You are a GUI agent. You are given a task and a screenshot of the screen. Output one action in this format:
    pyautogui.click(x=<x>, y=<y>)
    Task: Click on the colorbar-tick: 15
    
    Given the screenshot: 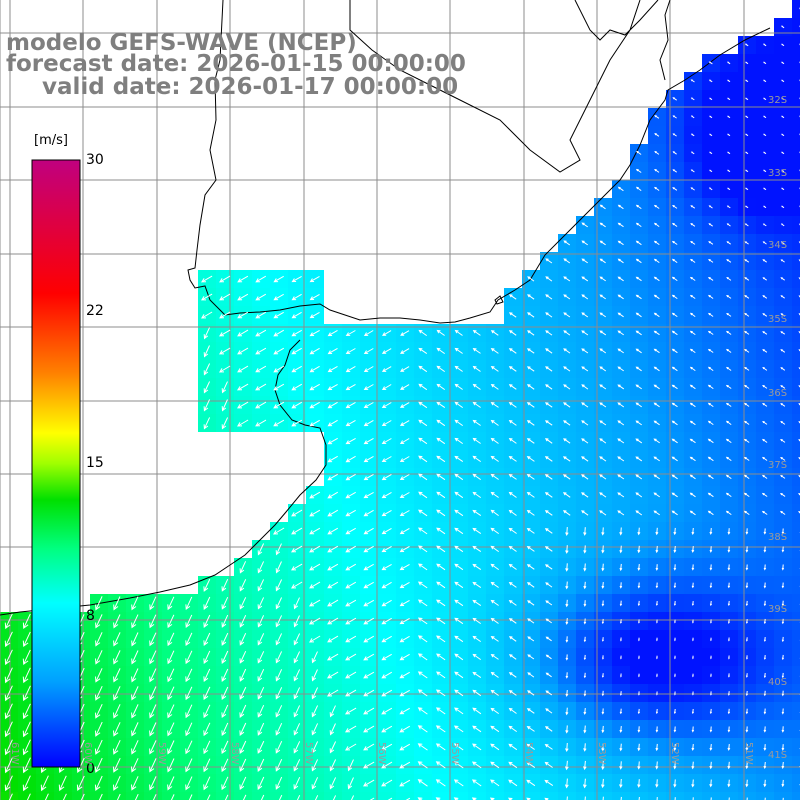 What is the action you would take?
    pyautogui.click(x=95, y=463)
    